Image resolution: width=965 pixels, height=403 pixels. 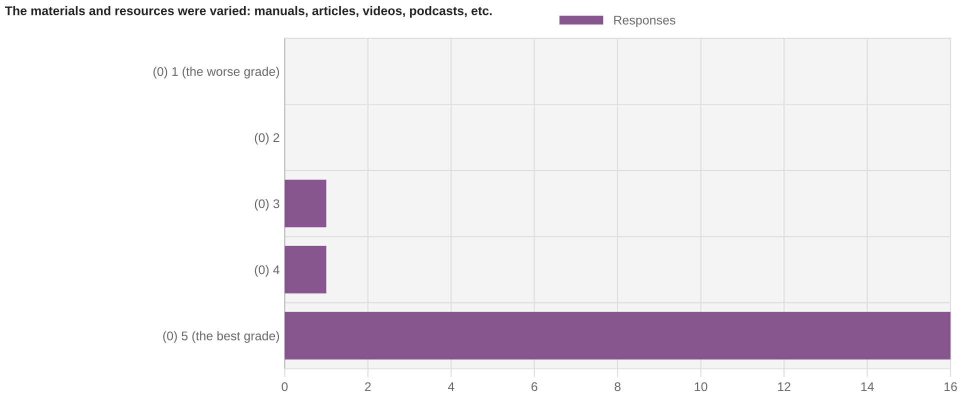 What do you see at coordinates (368, 386) in the screenshot?
I see `x-tick-label: 2` at bounding box center [368, 386].